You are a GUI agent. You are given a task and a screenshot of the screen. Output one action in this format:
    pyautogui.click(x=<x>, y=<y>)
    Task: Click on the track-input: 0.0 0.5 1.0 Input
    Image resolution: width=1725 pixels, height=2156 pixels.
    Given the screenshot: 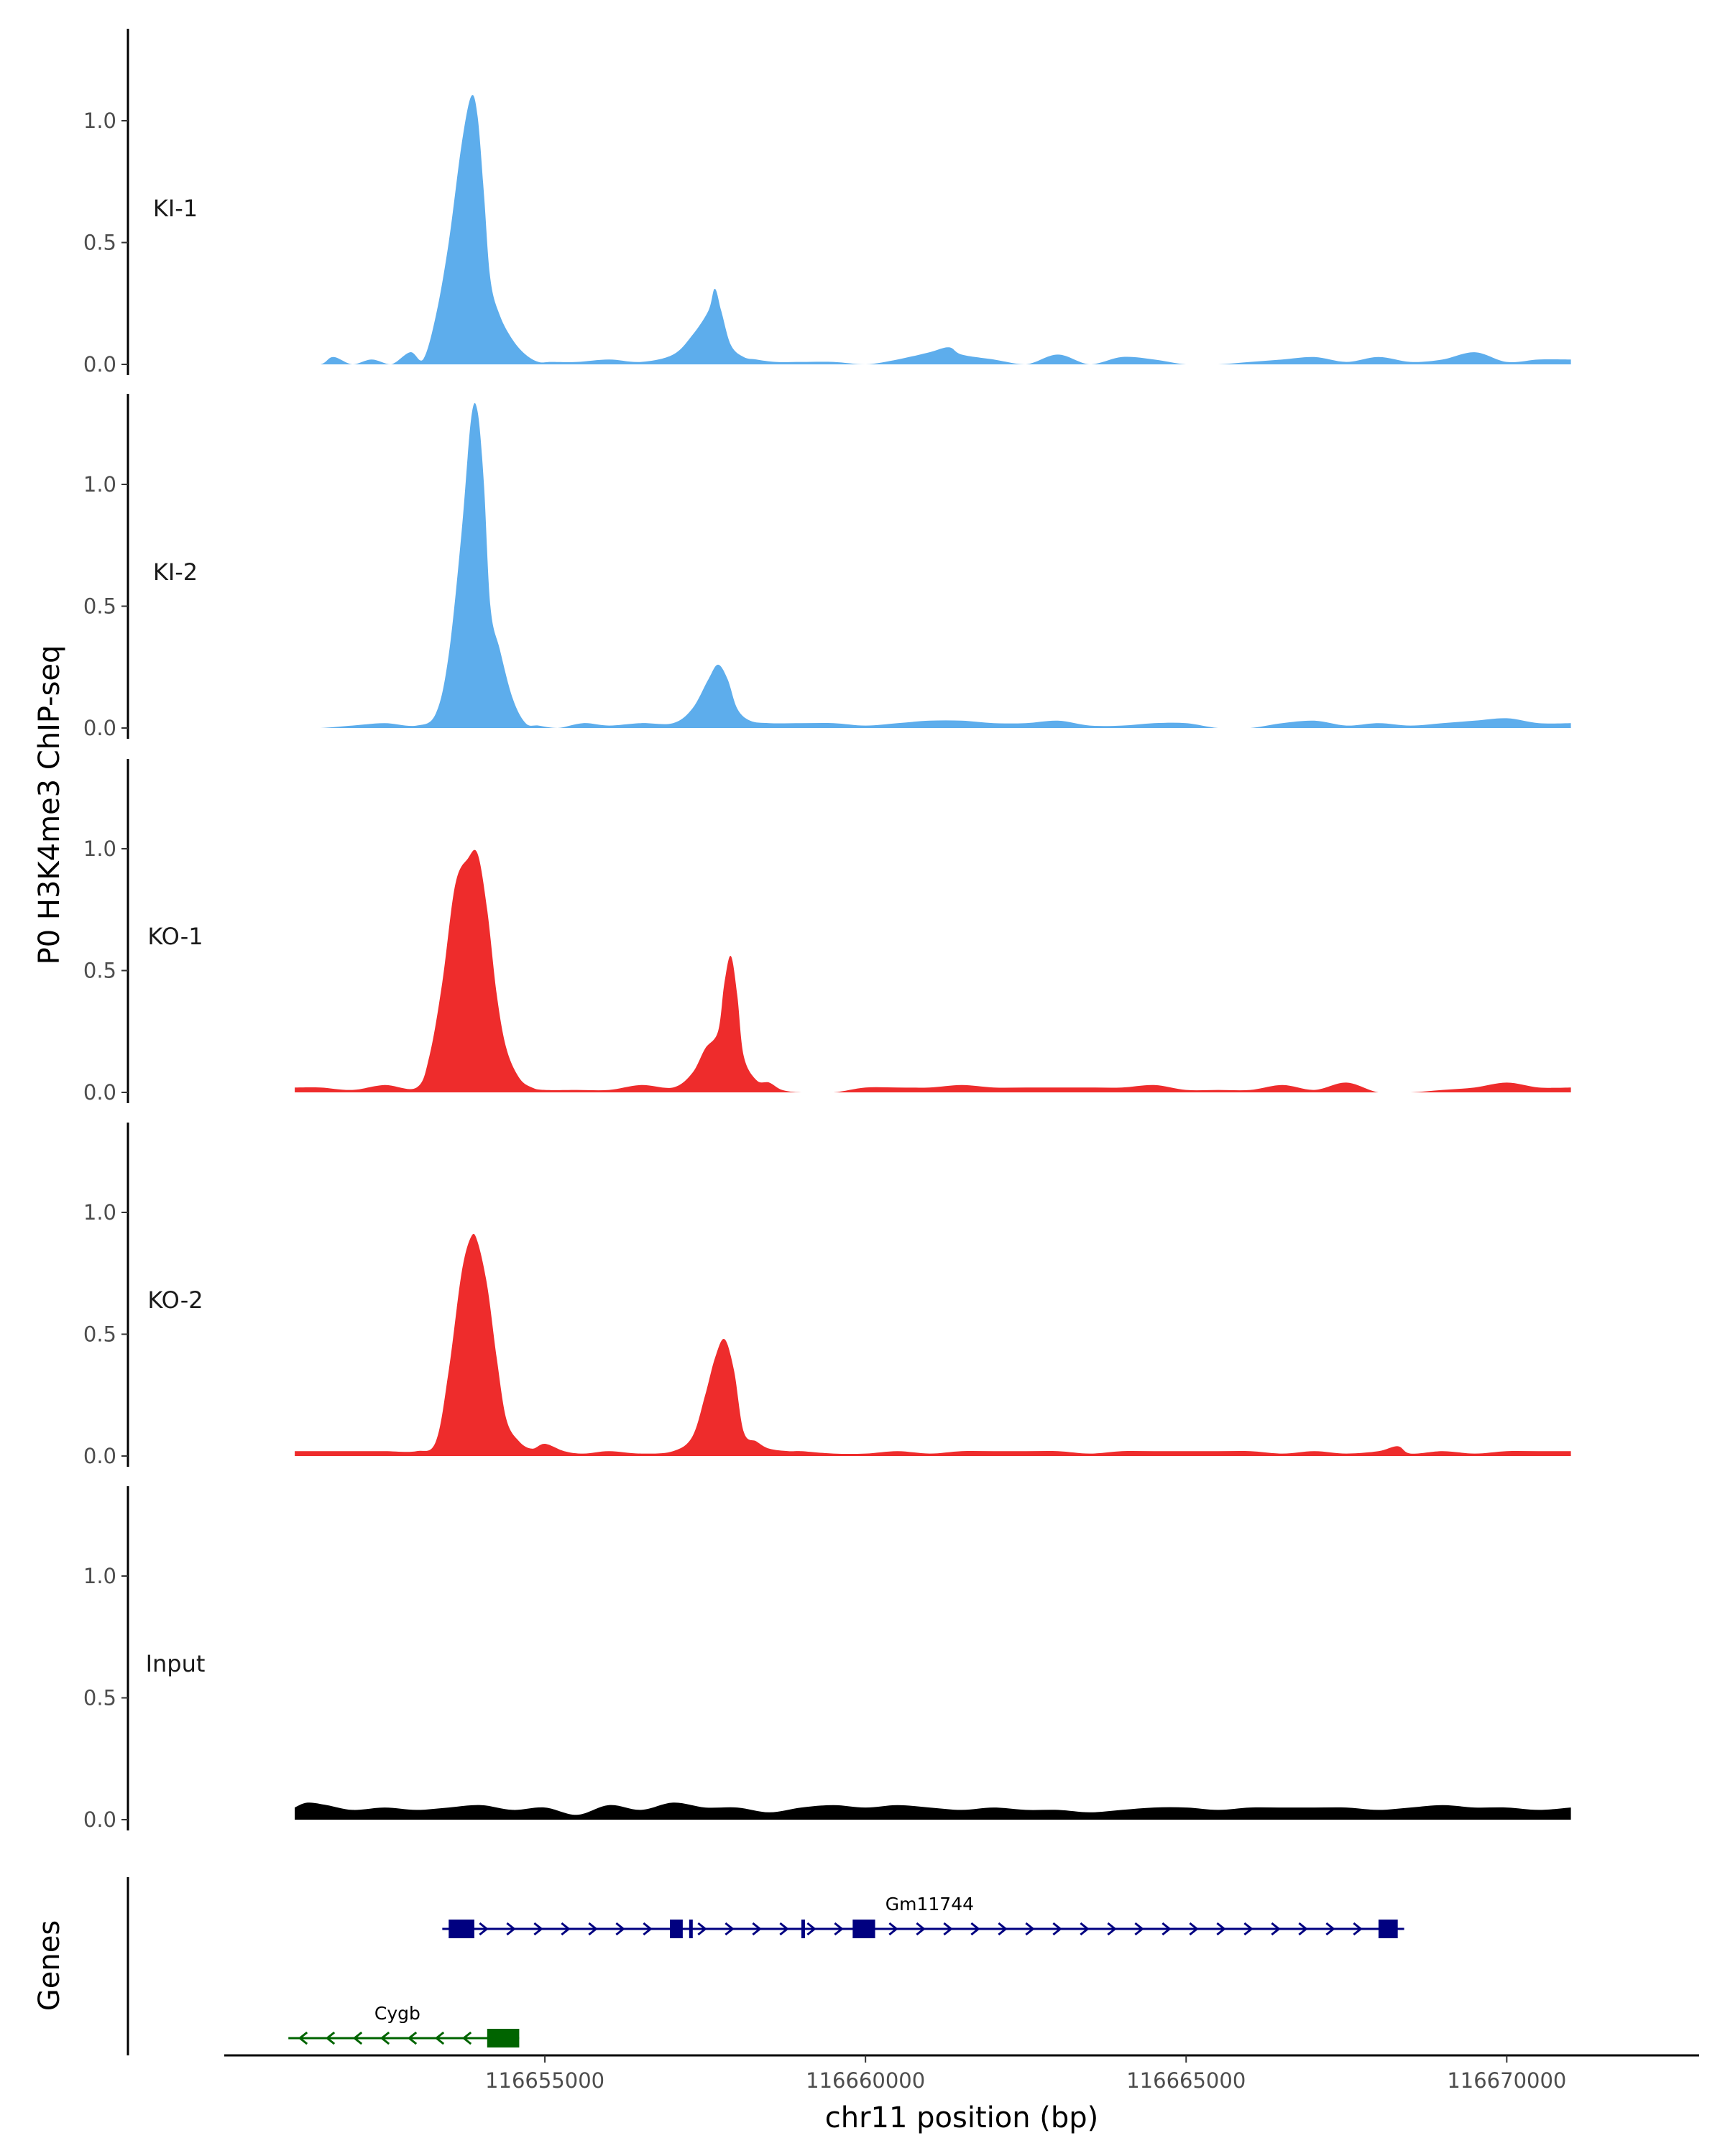 What is the action you would take?
    pyautogui.click(x=827, y=1659)
    